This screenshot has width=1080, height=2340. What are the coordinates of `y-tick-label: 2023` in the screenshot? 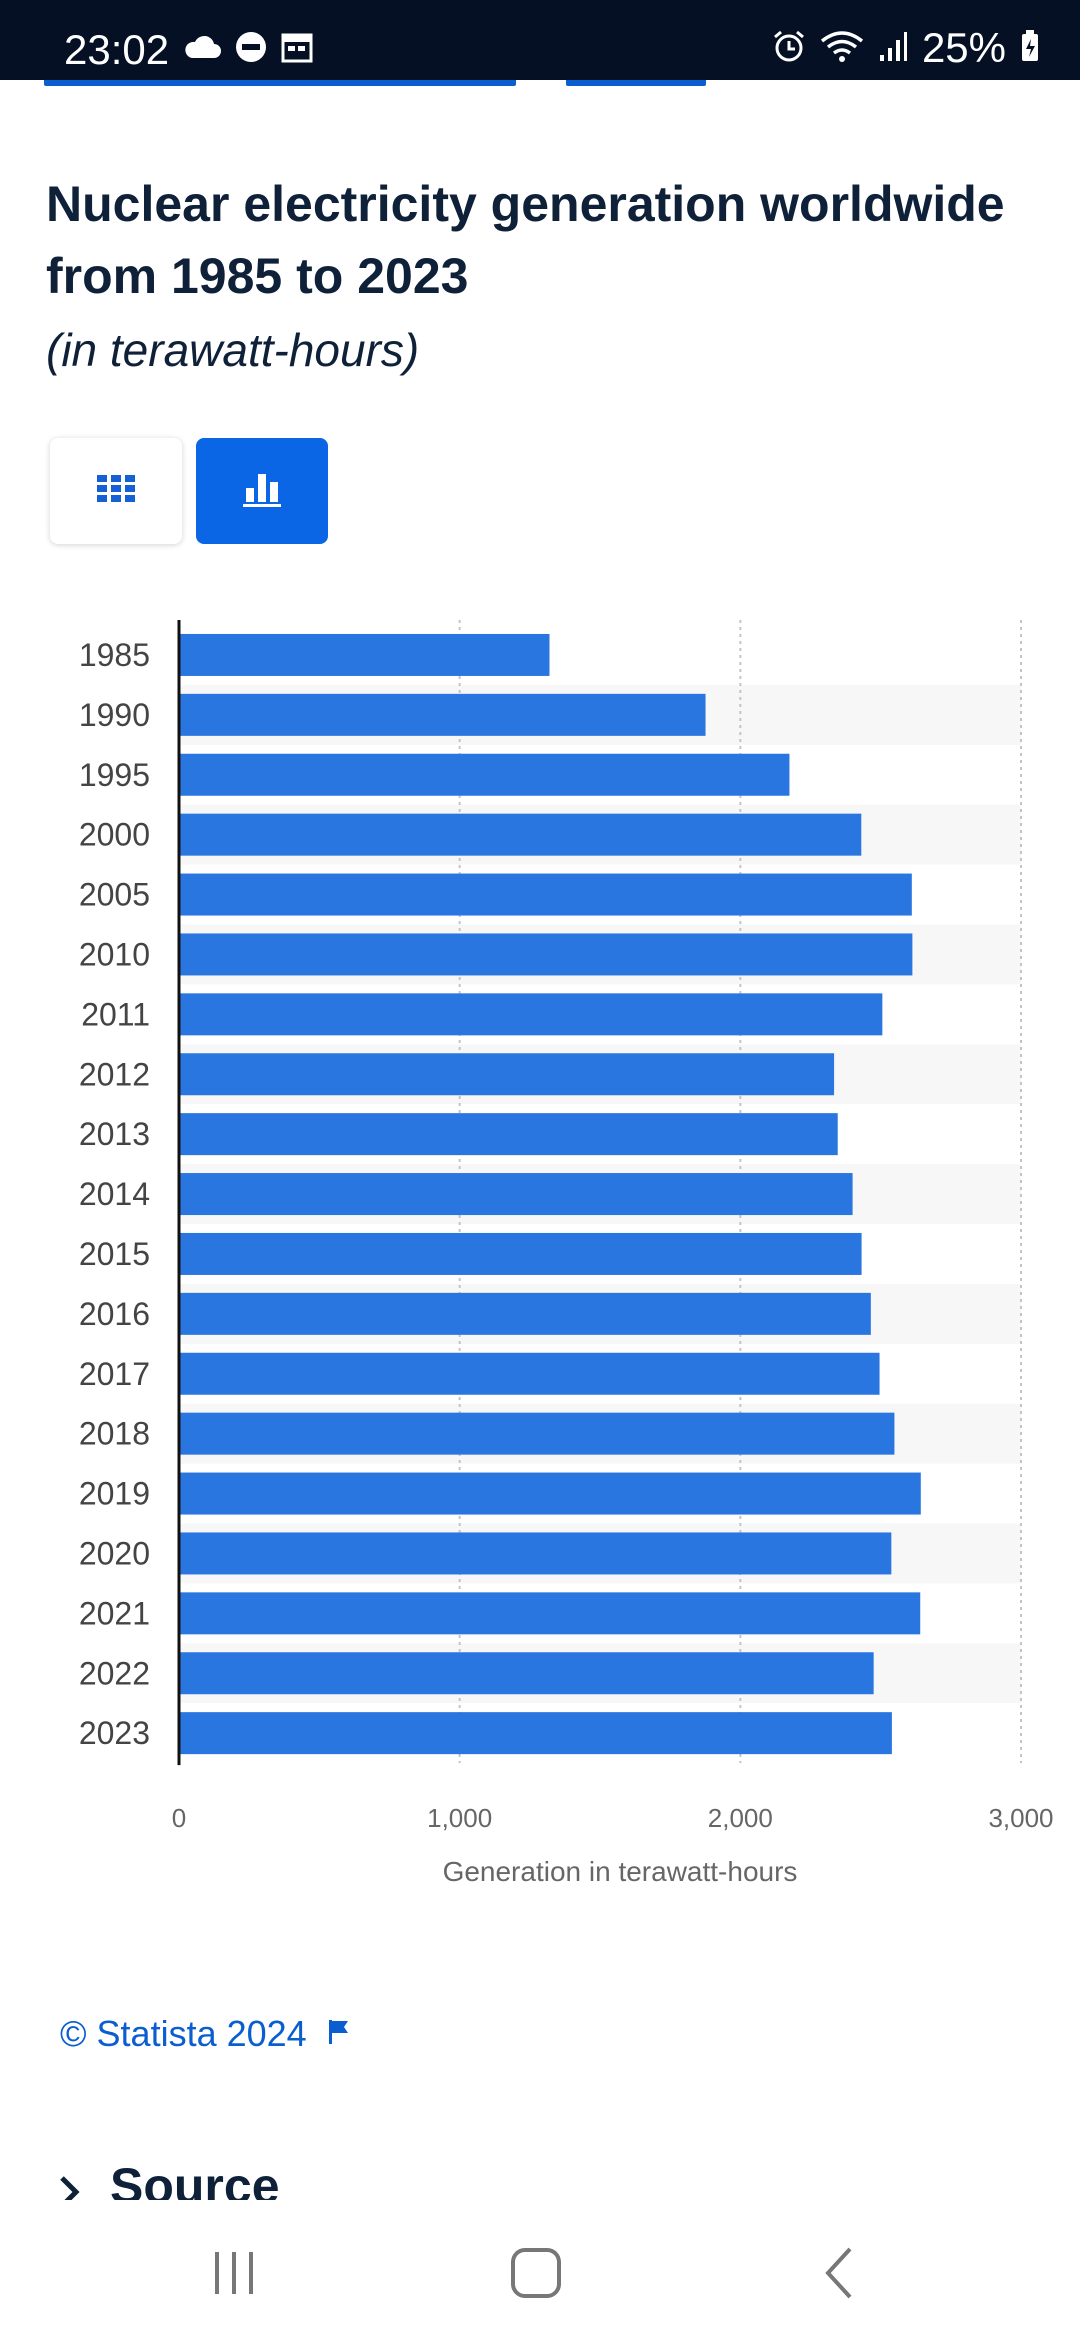 It's located at (114, 1733).